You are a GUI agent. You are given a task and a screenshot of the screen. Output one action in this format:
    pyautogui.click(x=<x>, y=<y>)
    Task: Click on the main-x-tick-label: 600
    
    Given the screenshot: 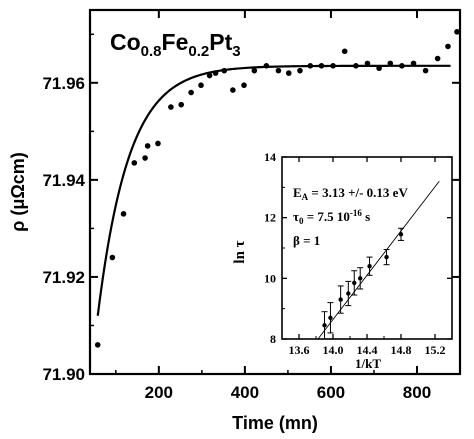 What is the action you would take?
    pyautogui.click(x=331, y=392)
    